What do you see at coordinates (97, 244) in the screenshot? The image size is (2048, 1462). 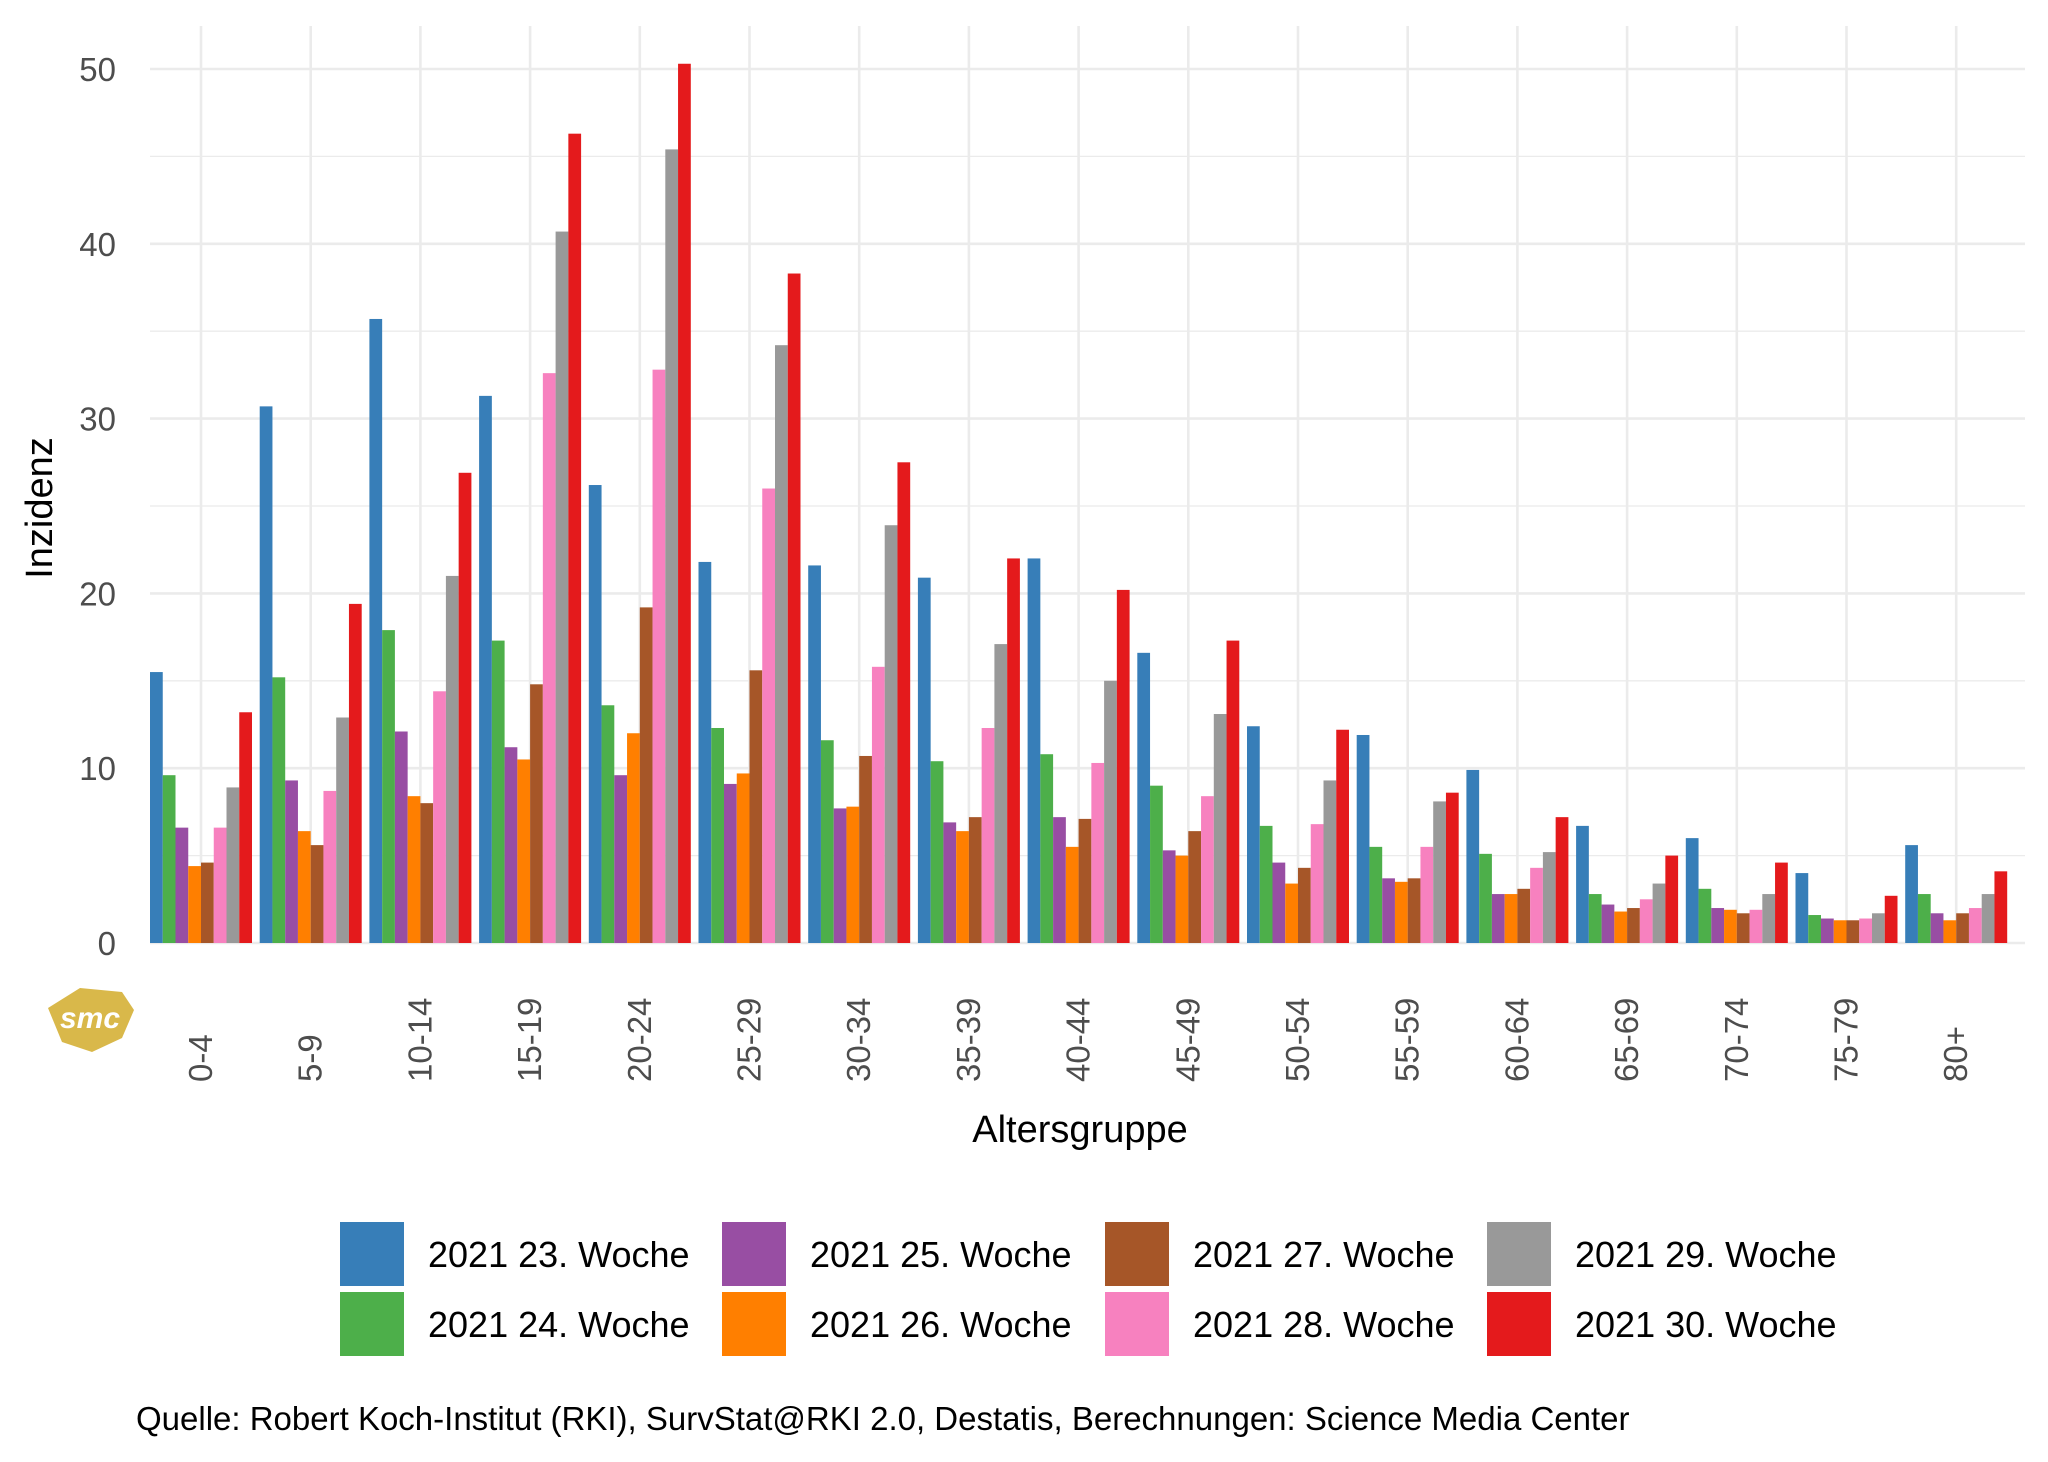 I see `y-tick-label: 40` at bounding box center [97, 244].